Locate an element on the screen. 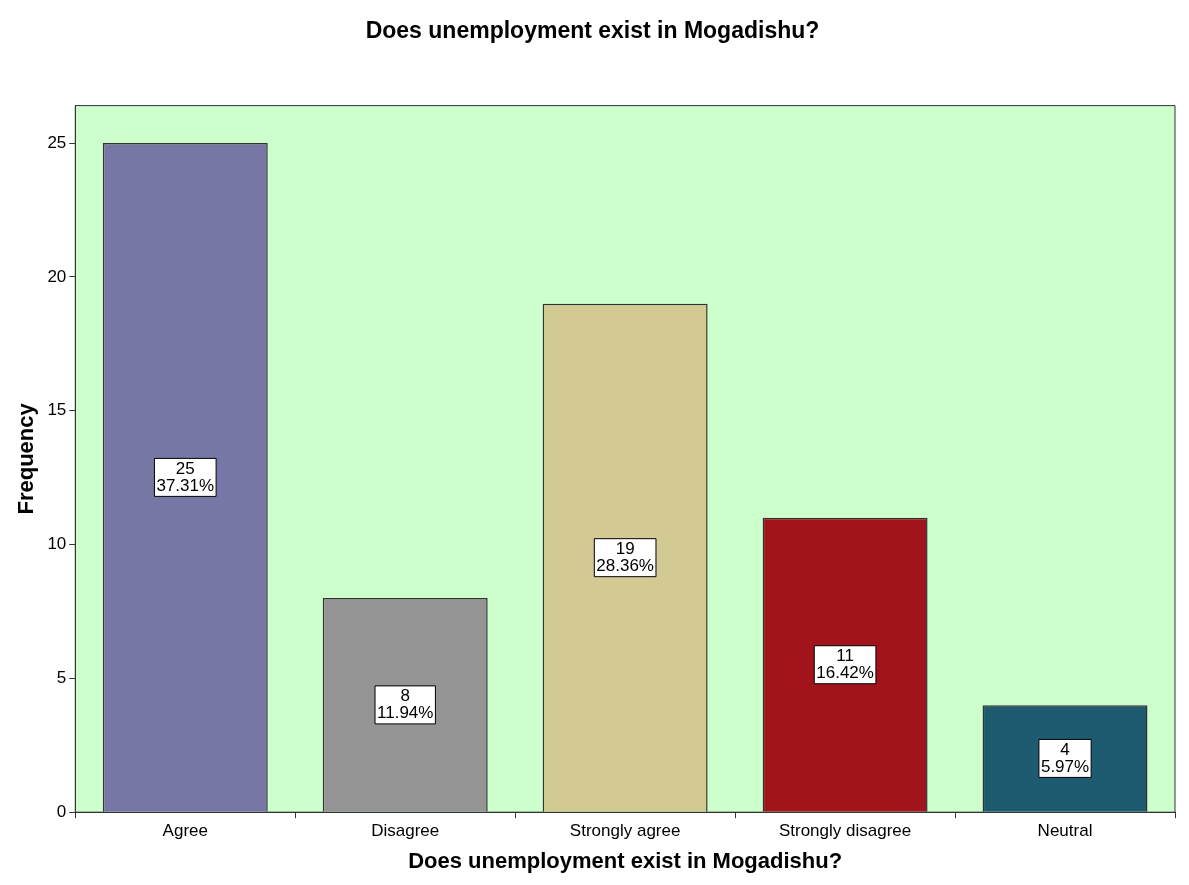 The image size is (1189, 885). y-tick-label: 20 is located at coordinates (57, 276).